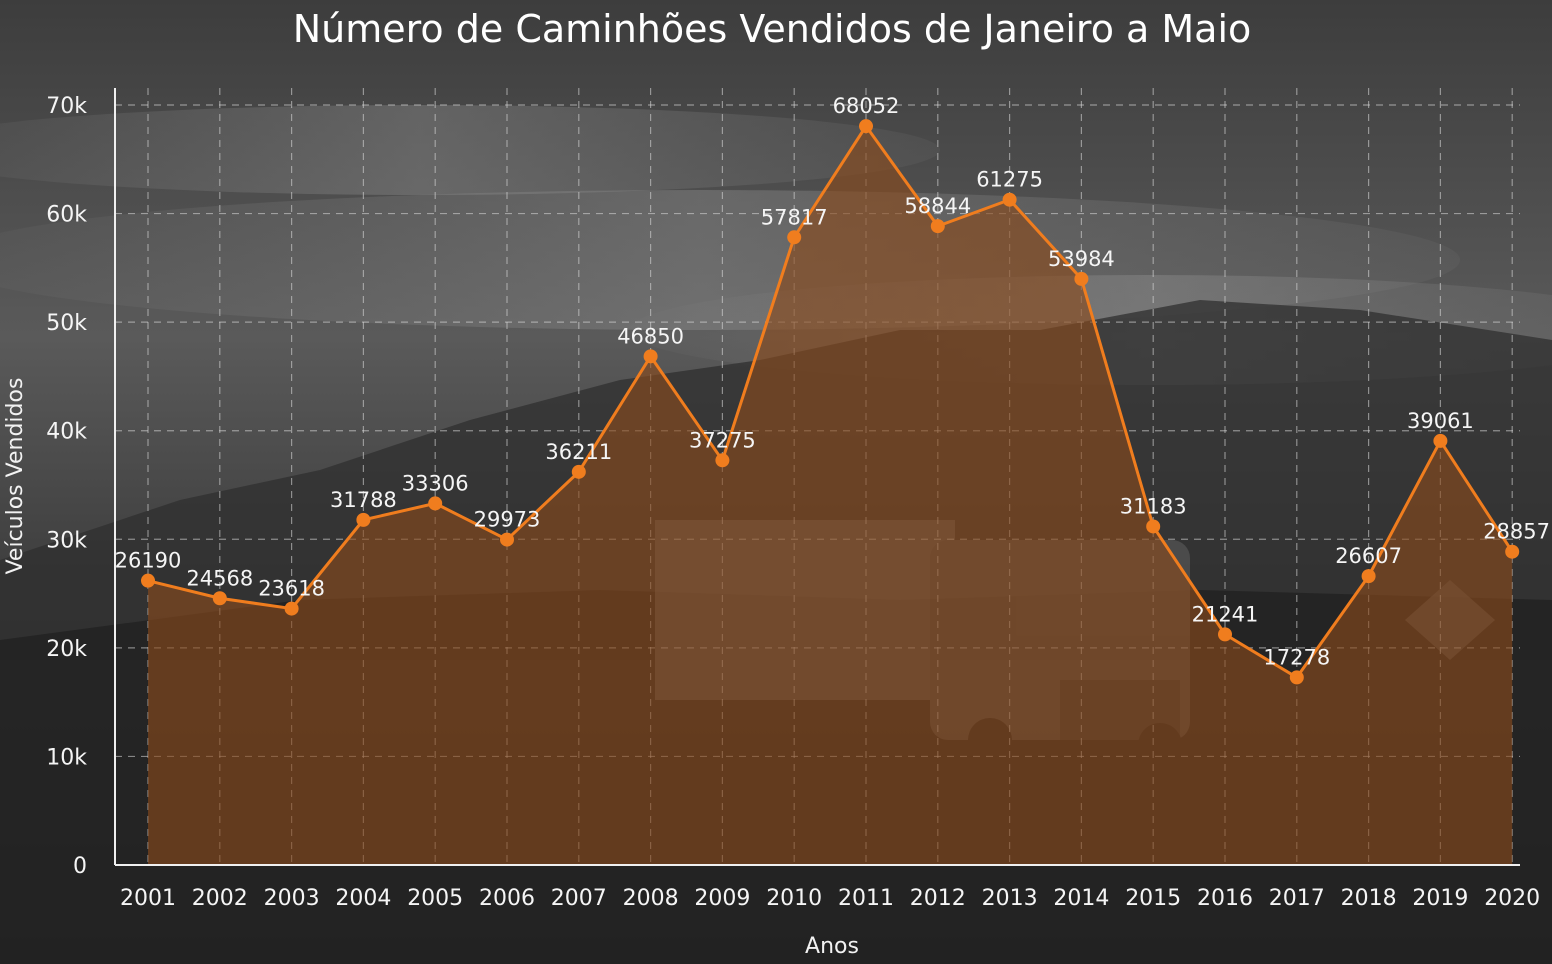 The image size is (1552, 964). What do you see at coordinates (722, 440) in the screenshot?
I see `data-label-2009: 37275` at bounding box center [722, 440].